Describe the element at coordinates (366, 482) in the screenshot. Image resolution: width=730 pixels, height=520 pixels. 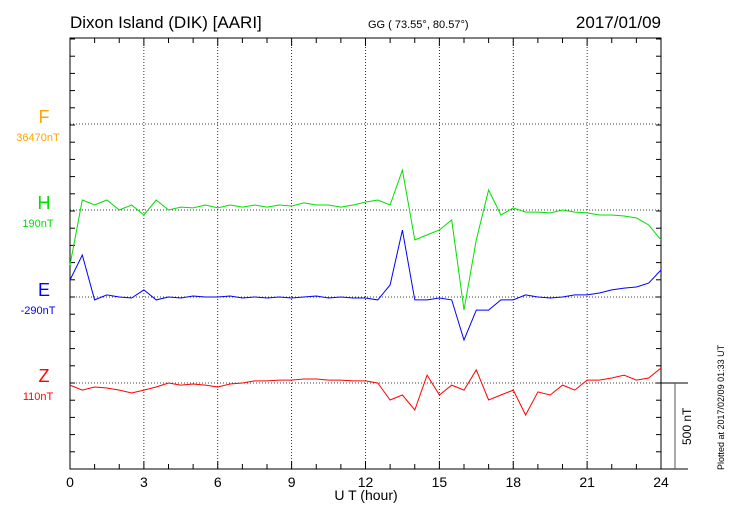
I see `x-tick-label: 12` at that location.